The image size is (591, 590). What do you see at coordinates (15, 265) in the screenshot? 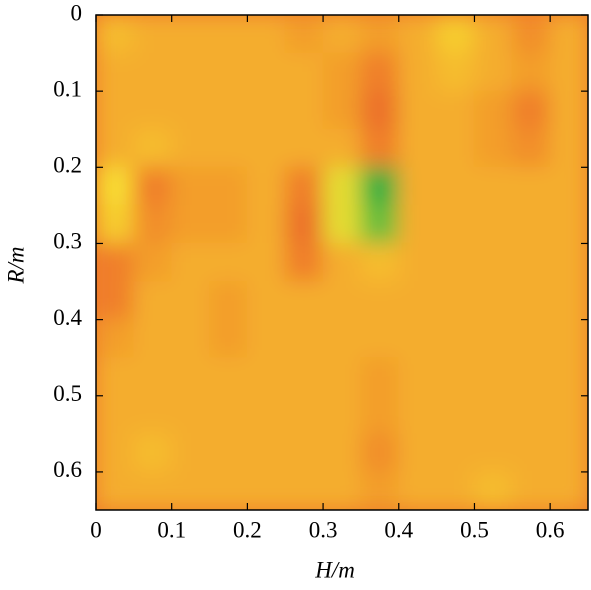
I see `y-axis-label: R/m` at bounding box center [15, 265].